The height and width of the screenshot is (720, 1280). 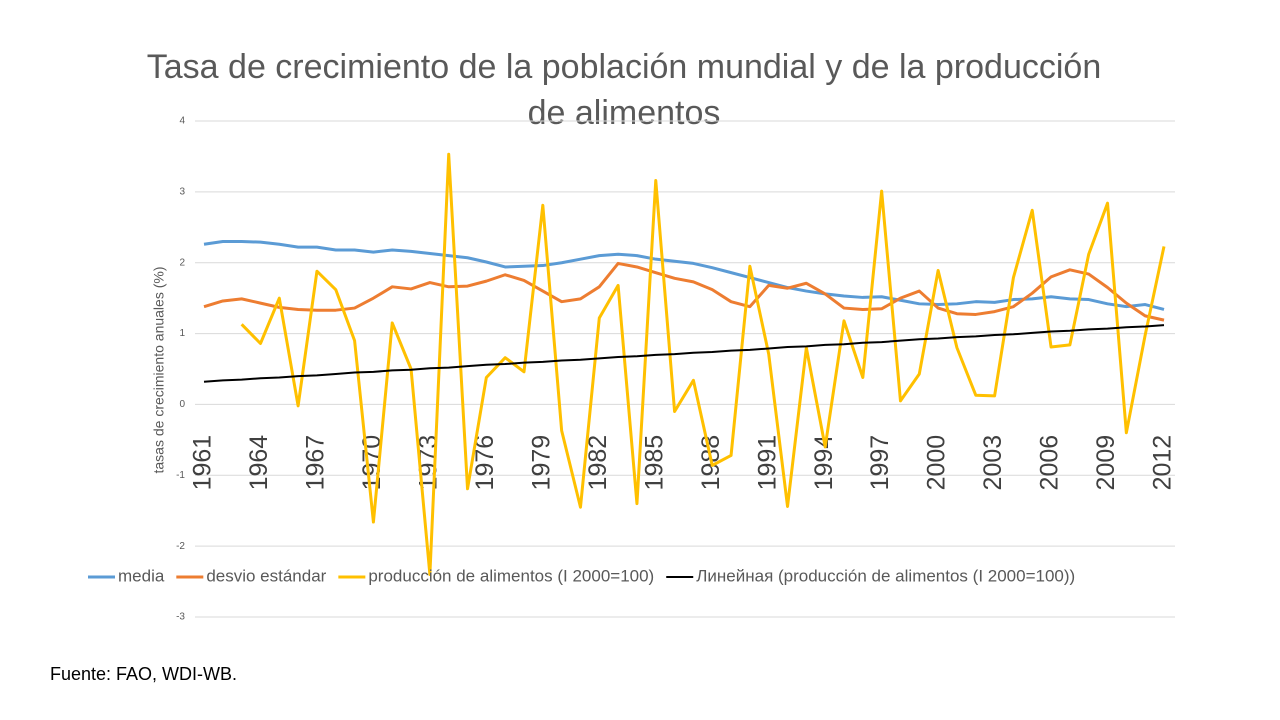 What do you see at coordinates (182, 404) in the screenshot?
I see `y-tick-label: 0` at bounding box center [182, 404].